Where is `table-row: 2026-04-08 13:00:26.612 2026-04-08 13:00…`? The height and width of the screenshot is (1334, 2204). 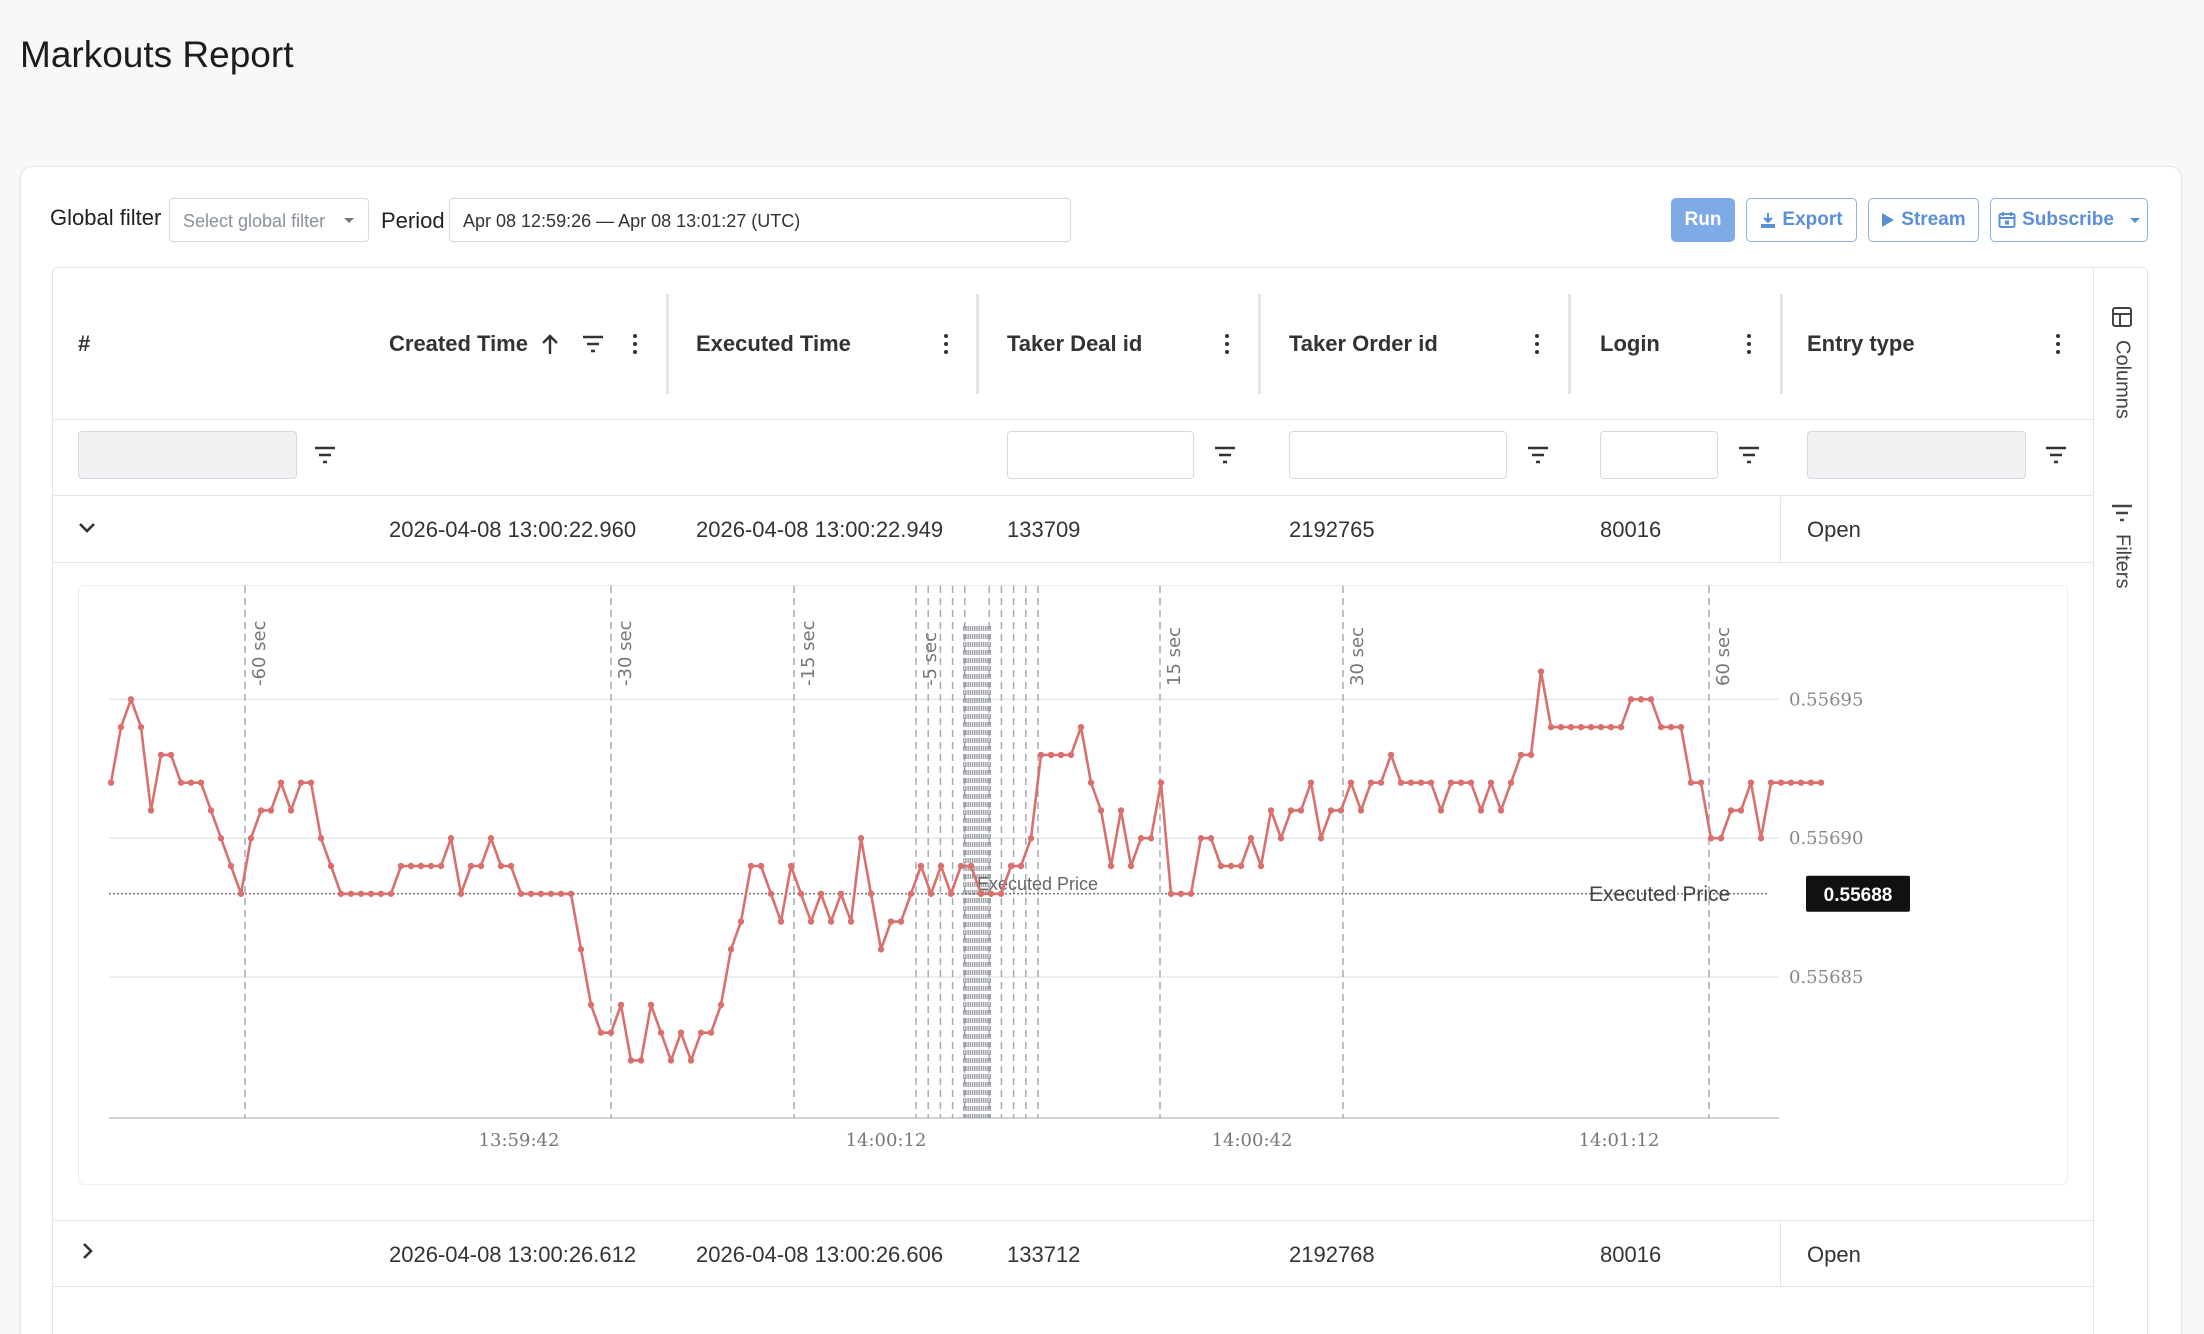 table-row: 2026-04-08 13:00:26.612 2026-04-08 13:00… is located at coordinates (1073, 1254).